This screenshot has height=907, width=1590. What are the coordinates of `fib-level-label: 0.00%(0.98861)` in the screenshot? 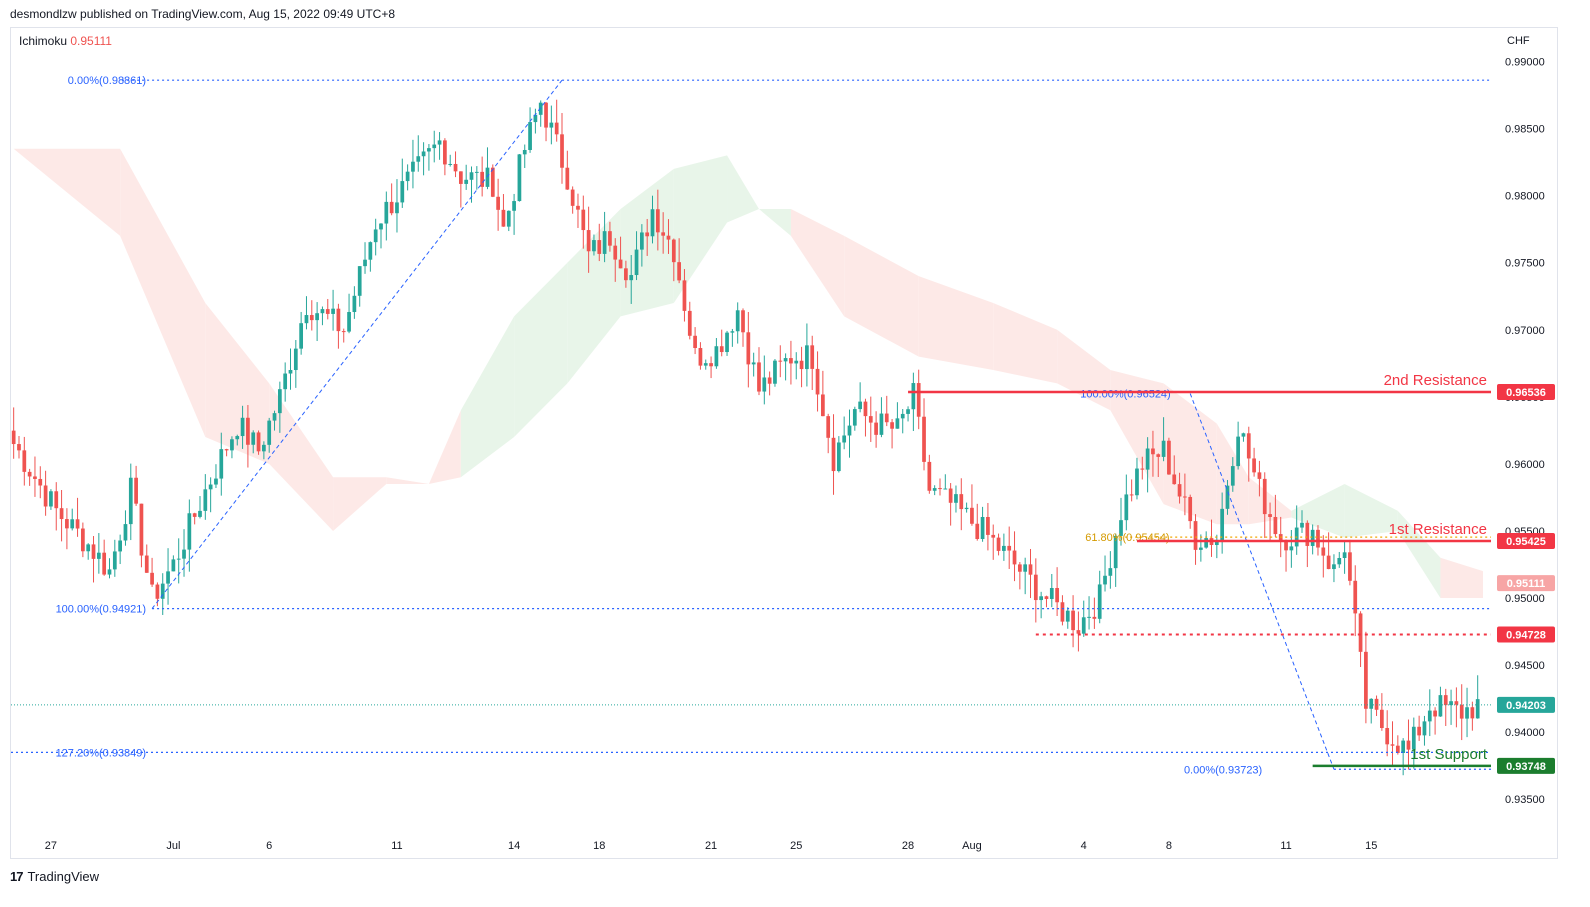 It's located at (107, 81).